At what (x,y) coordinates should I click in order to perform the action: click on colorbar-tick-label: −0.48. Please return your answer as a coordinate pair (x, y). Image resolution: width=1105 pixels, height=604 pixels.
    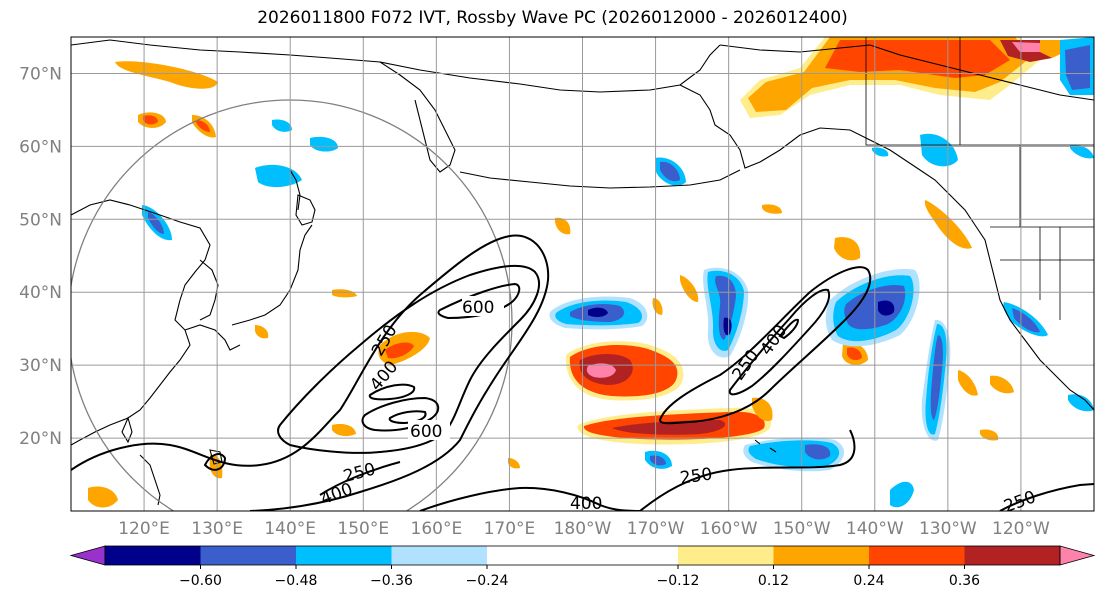
    Looking at the image, I should click on (296, 581).